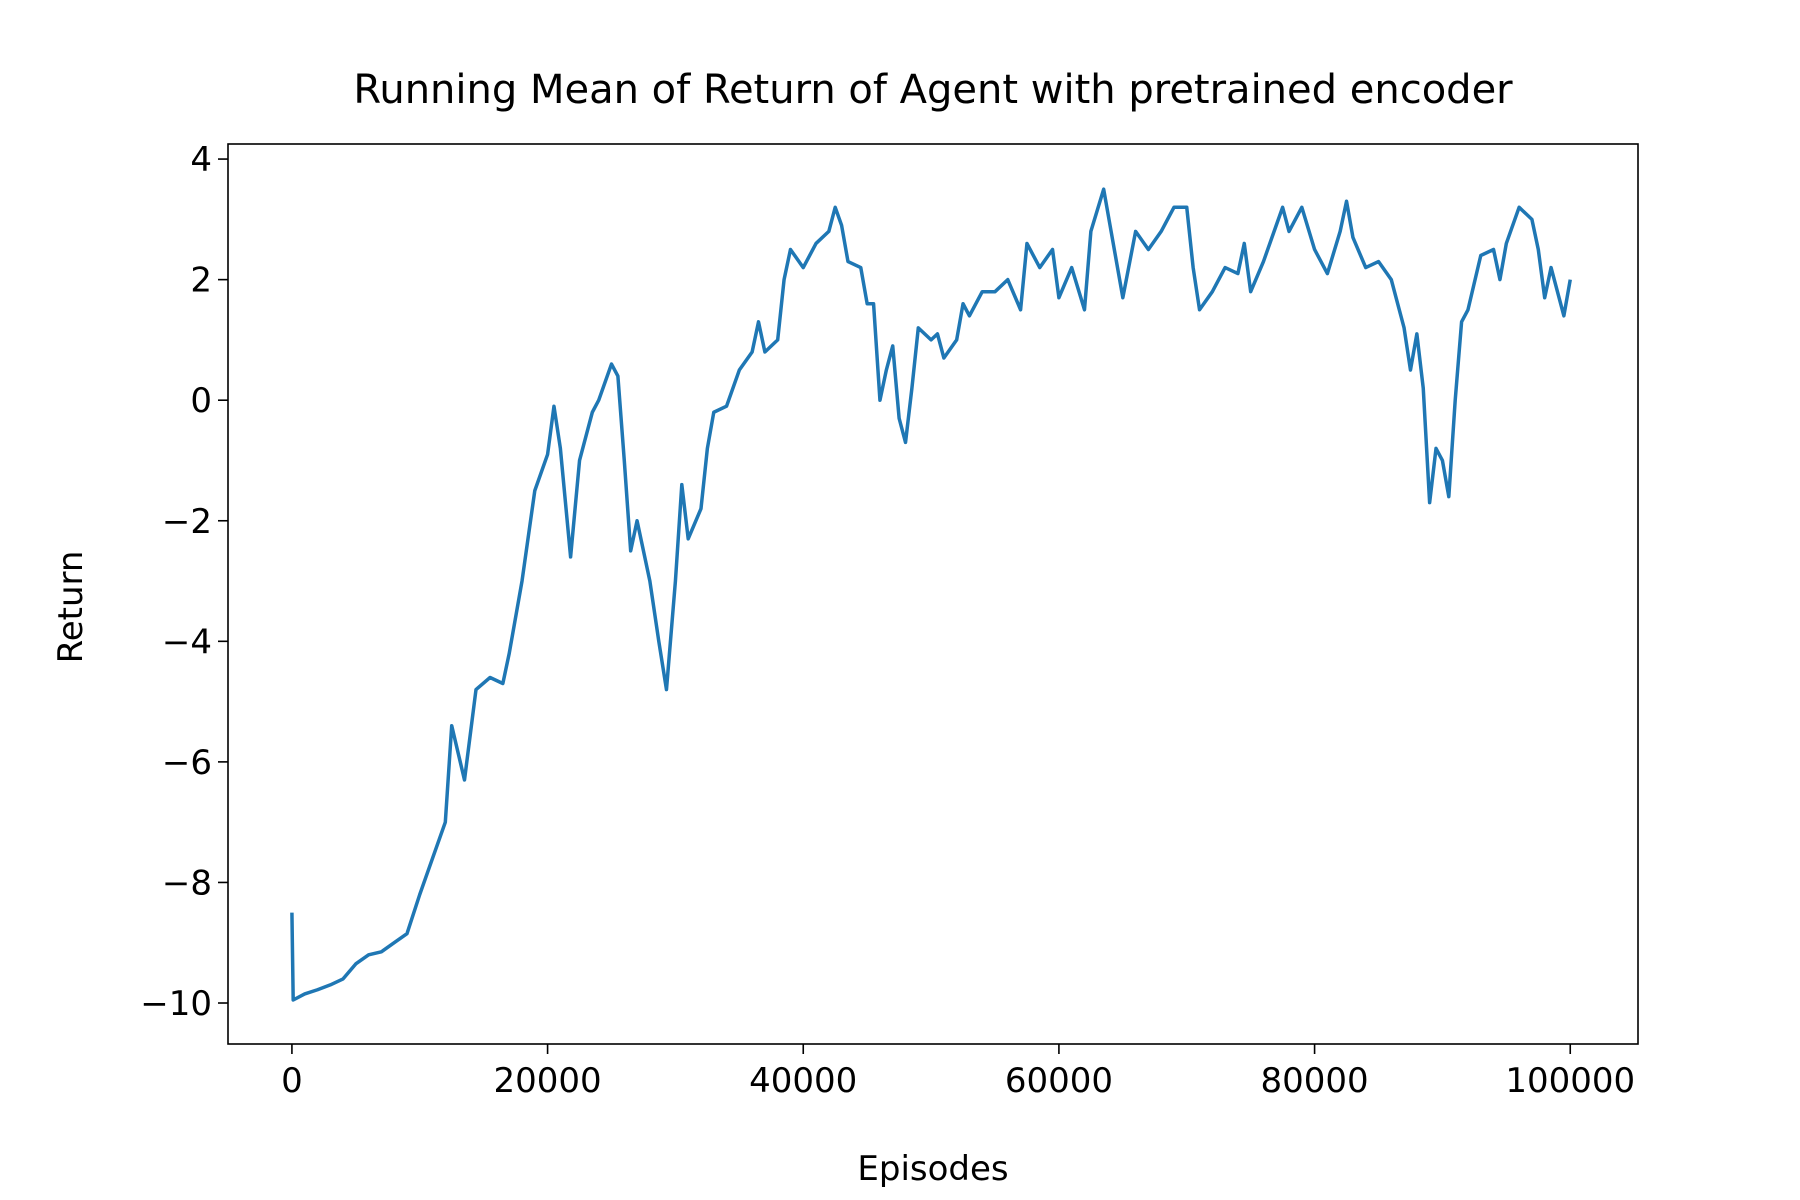  I want to click on y-tick-label: 2, so click(201, 281).